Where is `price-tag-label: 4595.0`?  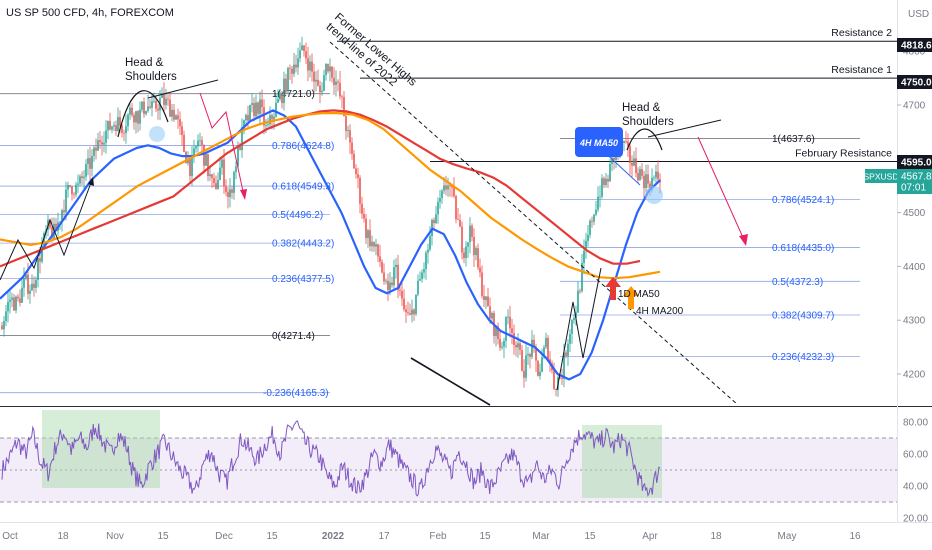 price-tag-label: 4595.0 is located at coordinates (916, 163).